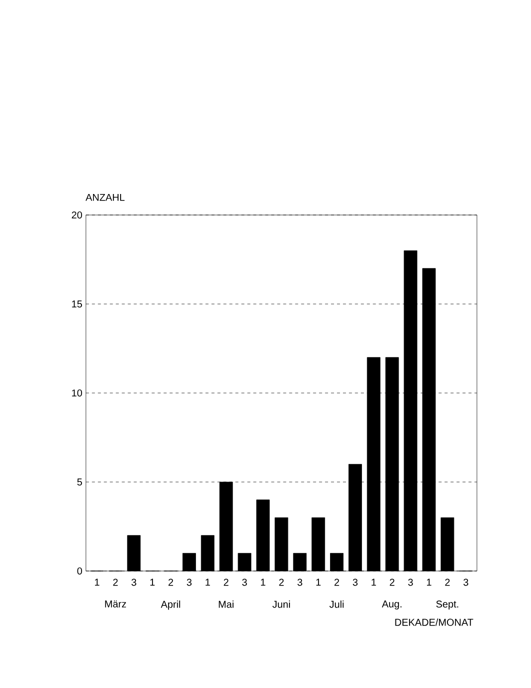  What do you see at coordinates (77, 215) in the screenshot?
I see `y-tick-label: 20` at bounding box center [77, 215].